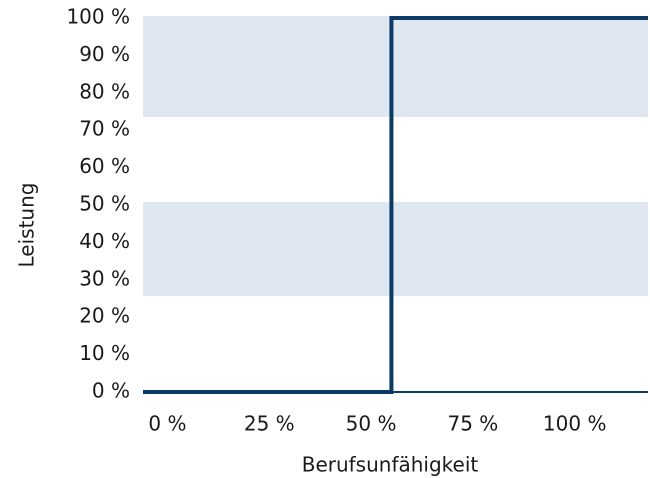 The height and width of the screenshot is (478, 650). What do you see at coordinates (104, 278) in the screenshot?
I see `y-tick-label: 30 %` at bounding box center [104, 278].